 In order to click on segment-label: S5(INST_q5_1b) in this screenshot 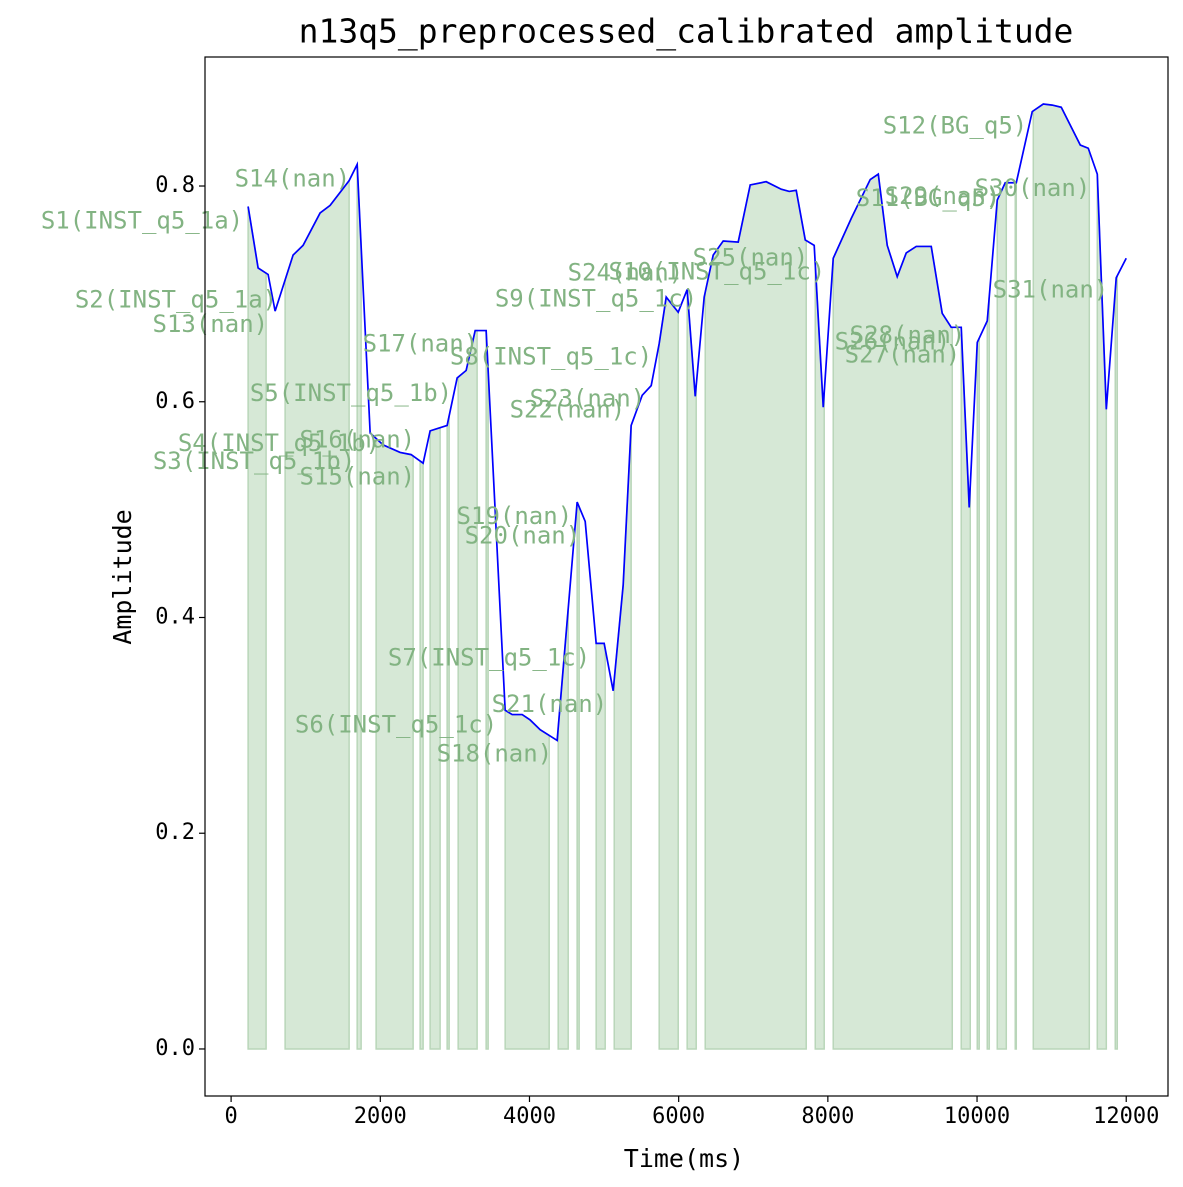, I will do `click(351, 393)`.